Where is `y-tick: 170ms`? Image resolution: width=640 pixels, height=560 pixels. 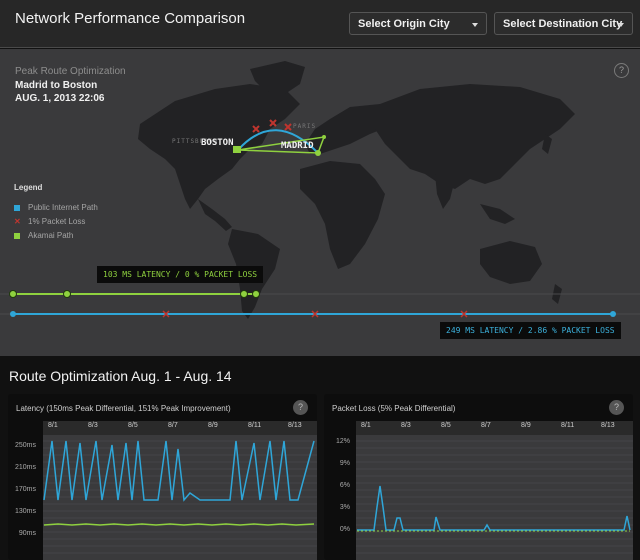 y-tick: 170ms is located at coordinates (25, 489).